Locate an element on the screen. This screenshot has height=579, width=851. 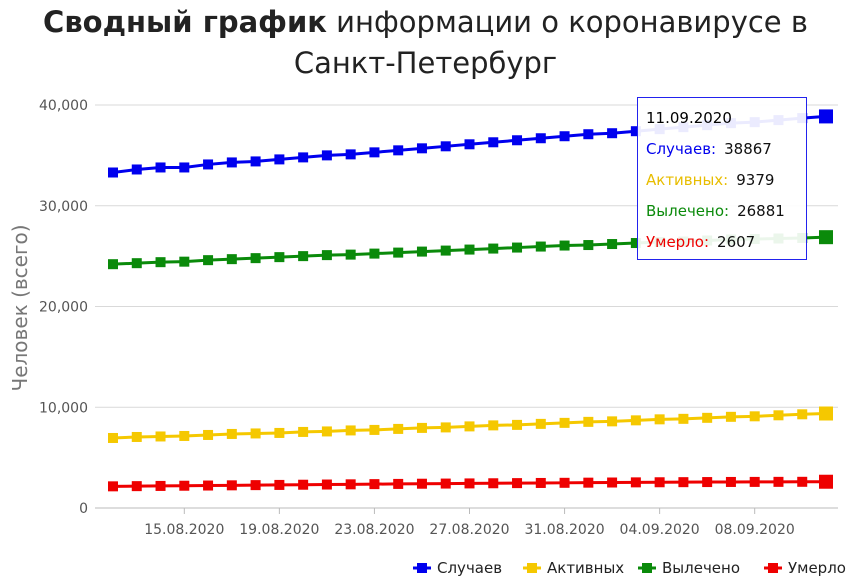
y-tick-label: 40,000 is located at coordinates (63, 106).